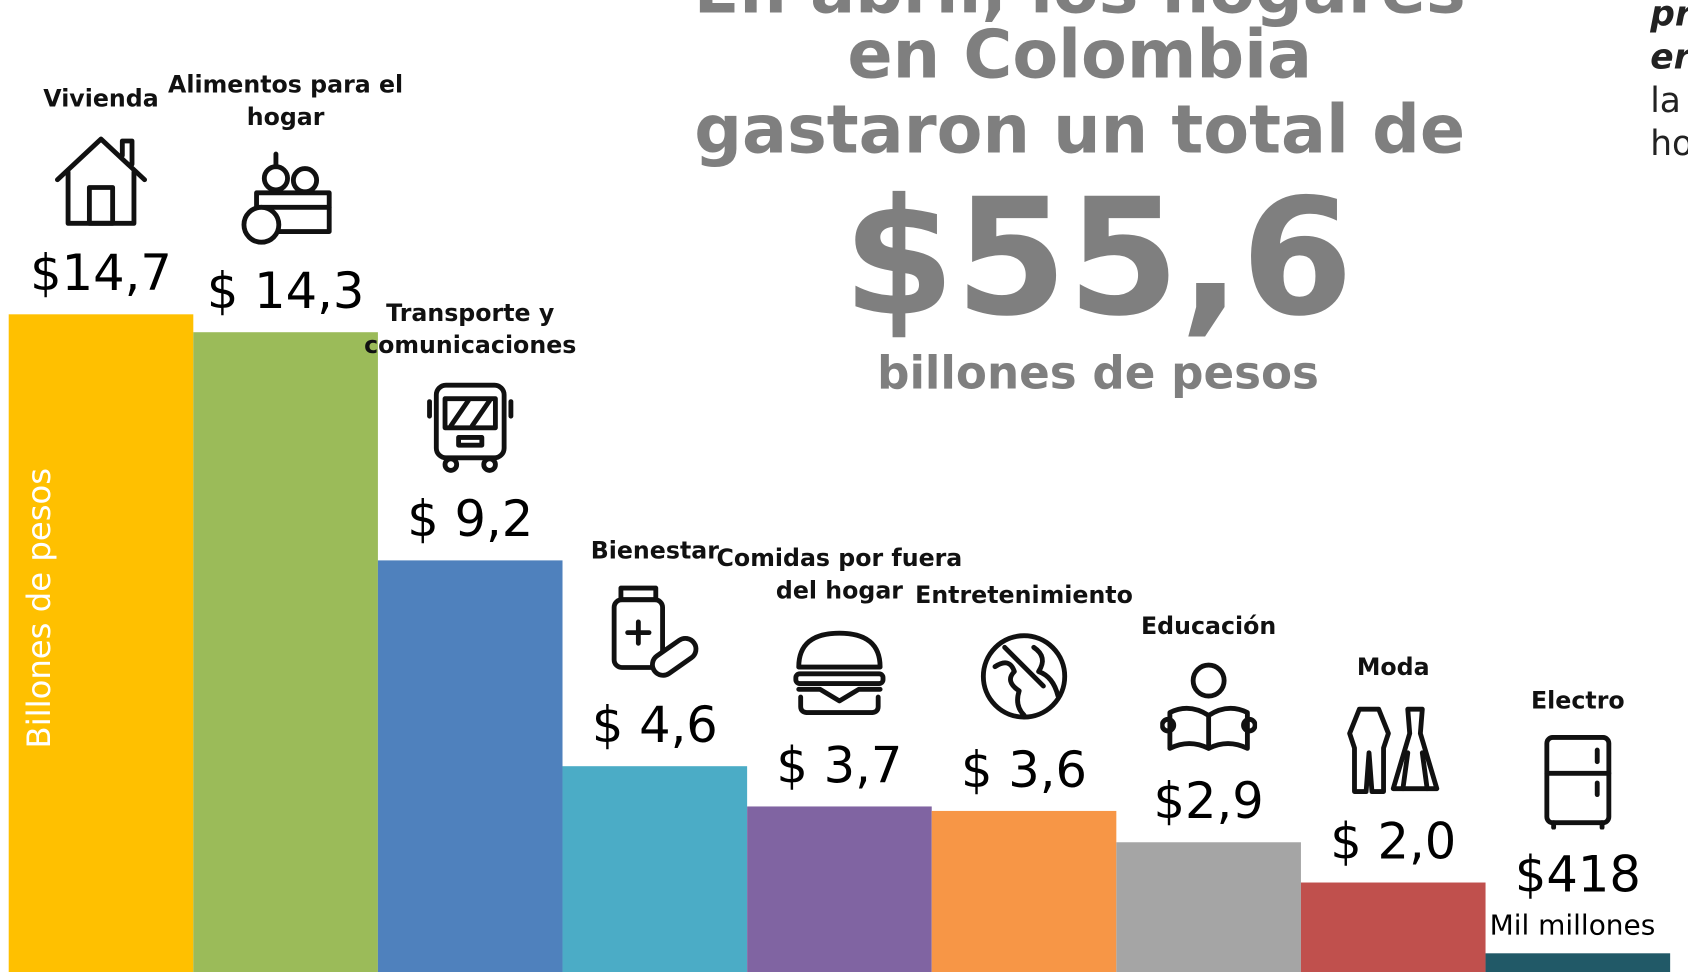 Image resolution: width=1688 pixels, height=972 pixels. Describe the element at coordinates (1098, 259) in the screenshot. I see `total: $55,6` at that location.